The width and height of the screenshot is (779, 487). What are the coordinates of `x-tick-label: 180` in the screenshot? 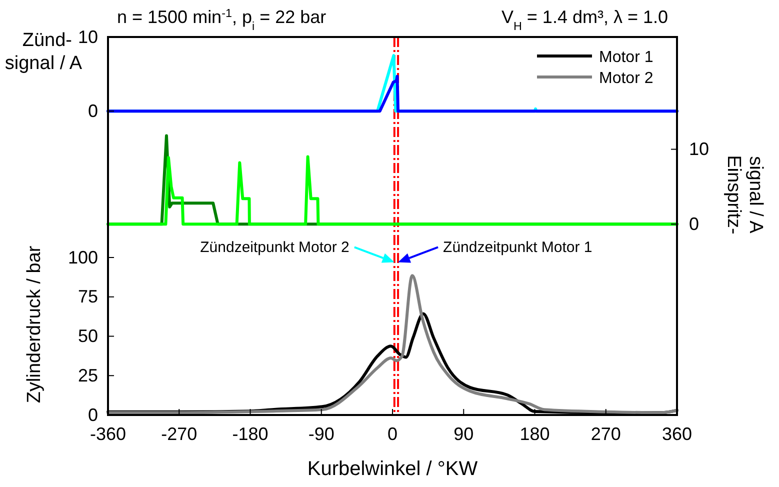 It's located at (535, 434).